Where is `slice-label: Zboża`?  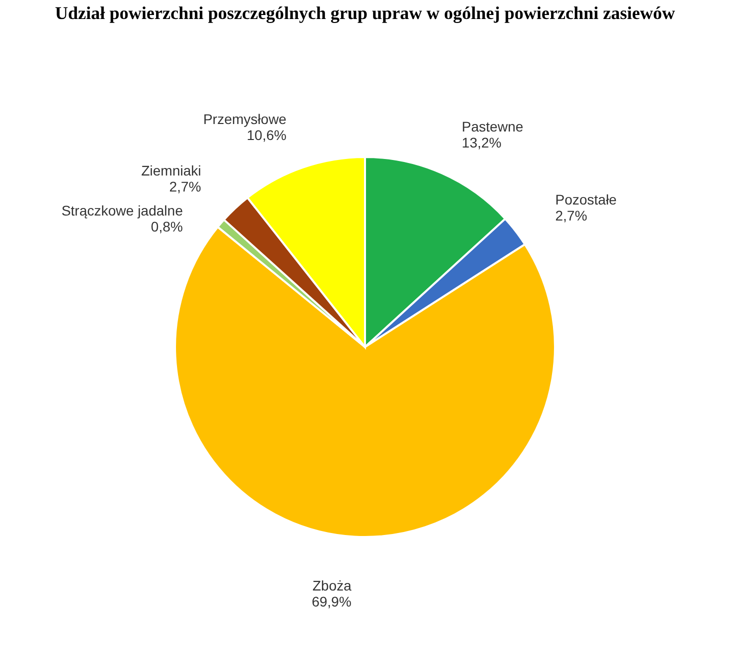 slice-label: Zboża is located at coordinates (332, 586).